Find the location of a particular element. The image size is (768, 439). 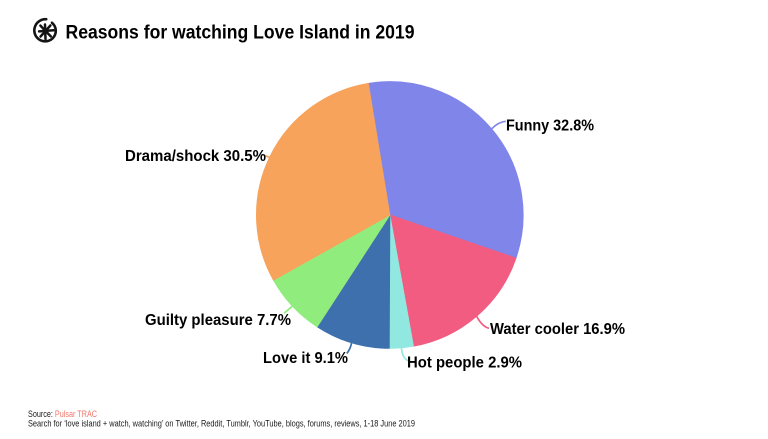

svg-text: Water cooler 16.9% is located at coordinates (557, 329).